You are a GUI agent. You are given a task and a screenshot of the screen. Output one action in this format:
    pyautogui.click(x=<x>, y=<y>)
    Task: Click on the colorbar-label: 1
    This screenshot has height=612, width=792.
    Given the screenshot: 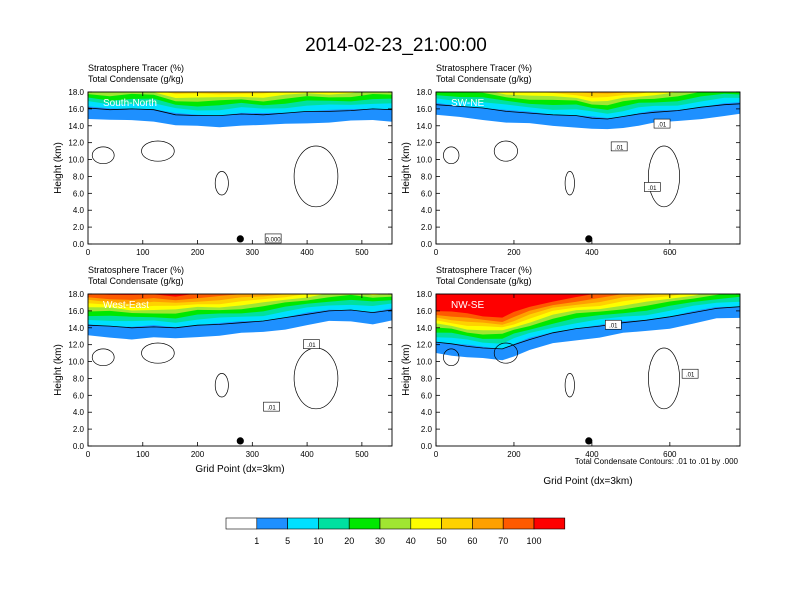 What is the action you would take?
    pyautogui.click(x=256, y=541)
    